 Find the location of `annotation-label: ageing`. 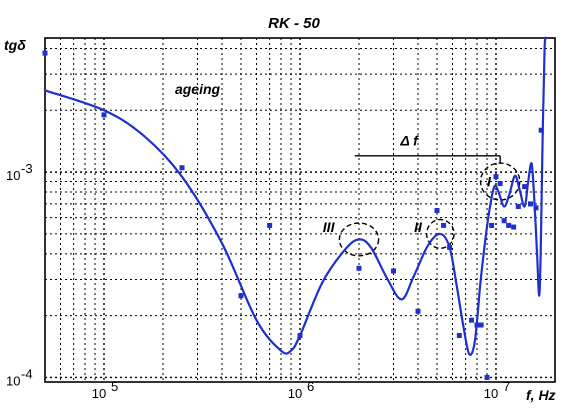

annotation-label: ageing is located at coordinates (198, 89).